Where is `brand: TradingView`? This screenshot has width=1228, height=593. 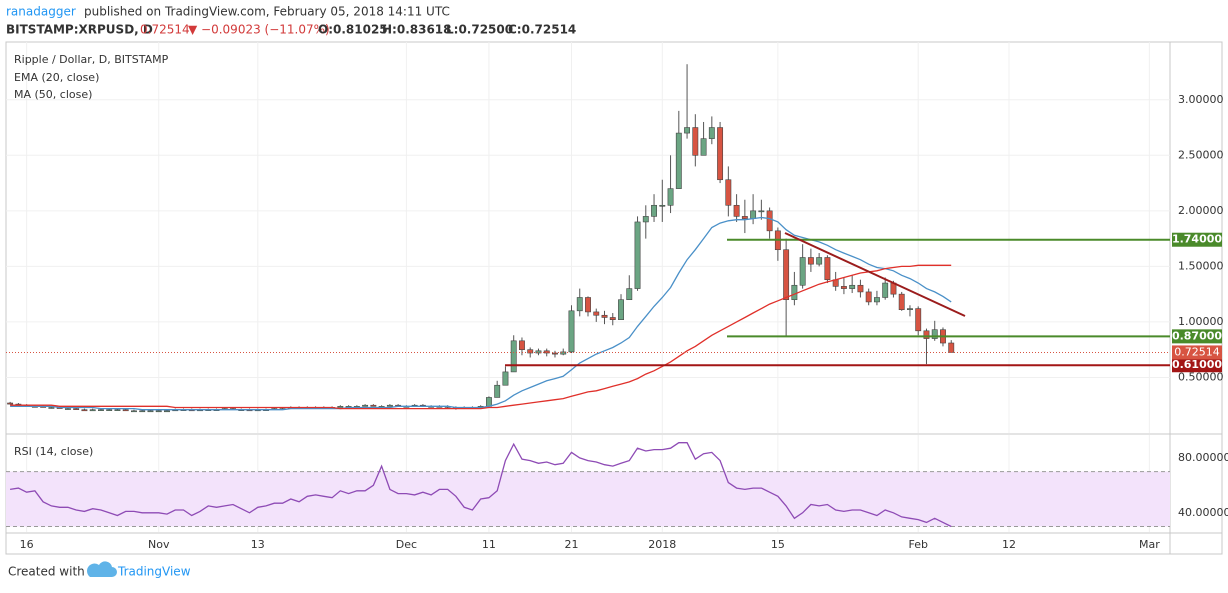
brand: TradingView is located at coordinates (154, 572).